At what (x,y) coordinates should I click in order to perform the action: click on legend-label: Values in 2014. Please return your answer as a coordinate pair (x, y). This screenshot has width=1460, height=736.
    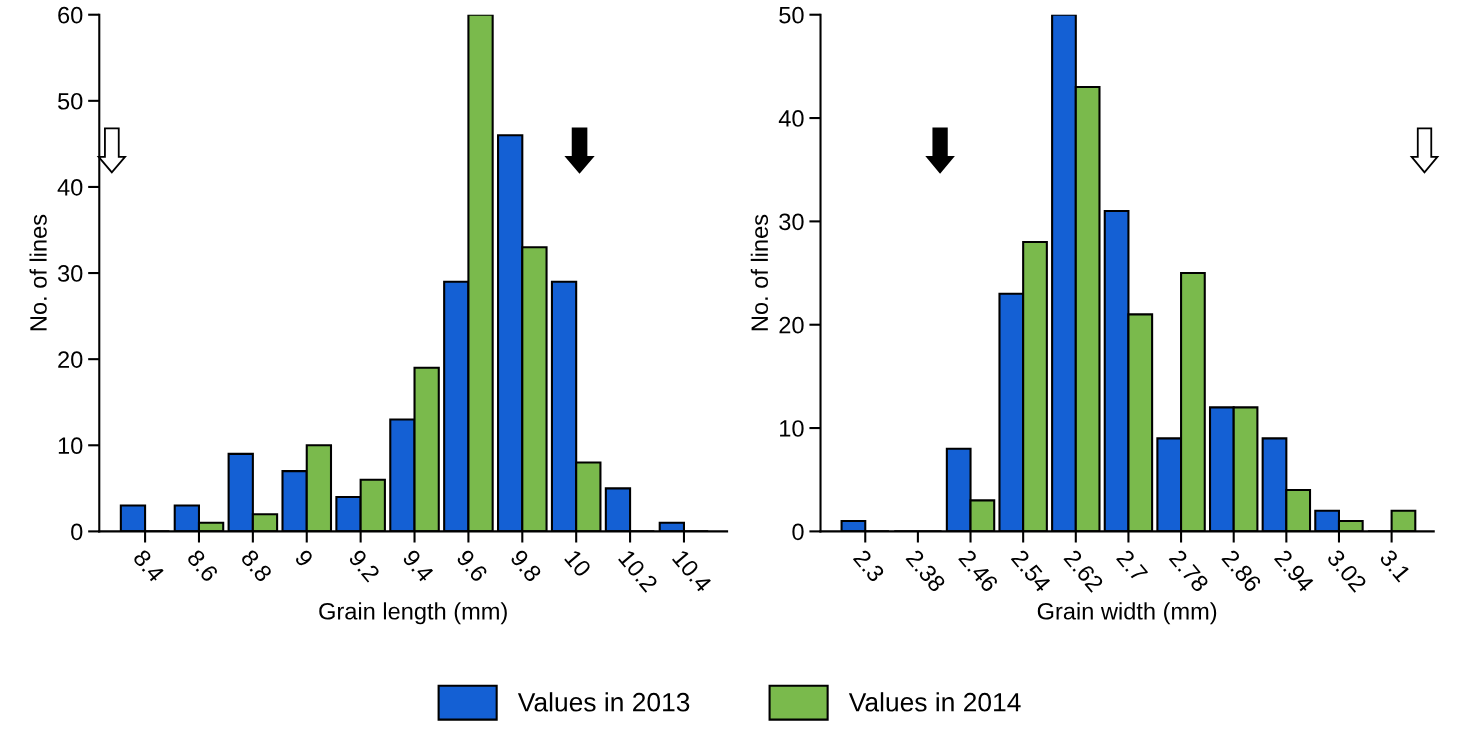
    Looking at the image, I should click on (934, 702).